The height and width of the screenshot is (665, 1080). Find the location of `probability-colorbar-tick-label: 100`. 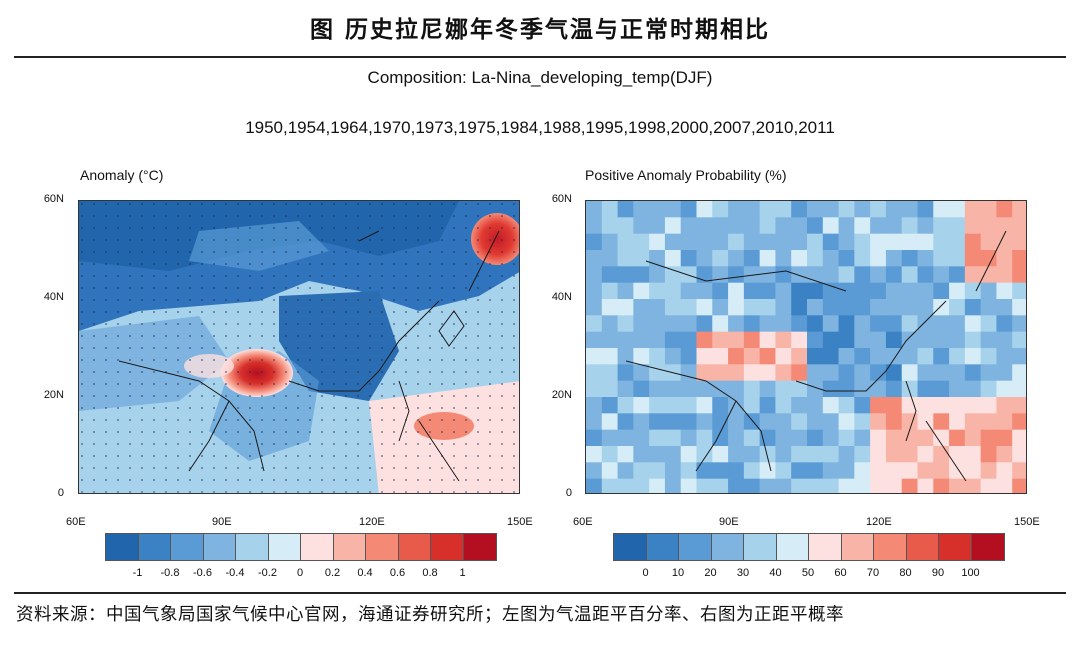

probability-colorbar-tick-label: 100 is located at coordinates (970, 573).